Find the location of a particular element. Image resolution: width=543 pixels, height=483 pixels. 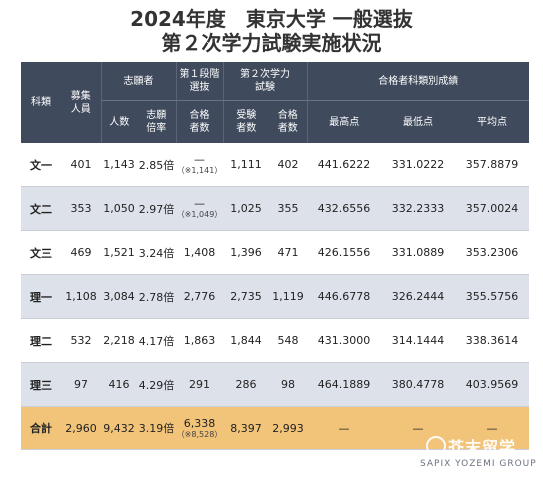

cell-max: 431.3000 is located at coordinates (344, 340).